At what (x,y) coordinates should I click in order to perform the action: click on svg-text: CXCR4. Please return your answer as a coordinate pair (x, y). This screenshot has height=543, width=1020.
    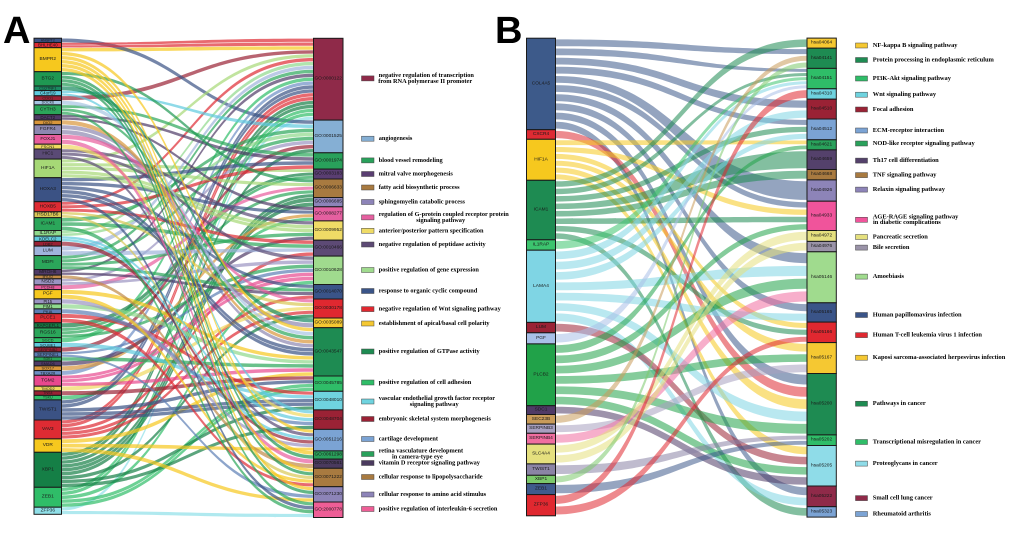
    Looking at the image, I should click on (541, 134).